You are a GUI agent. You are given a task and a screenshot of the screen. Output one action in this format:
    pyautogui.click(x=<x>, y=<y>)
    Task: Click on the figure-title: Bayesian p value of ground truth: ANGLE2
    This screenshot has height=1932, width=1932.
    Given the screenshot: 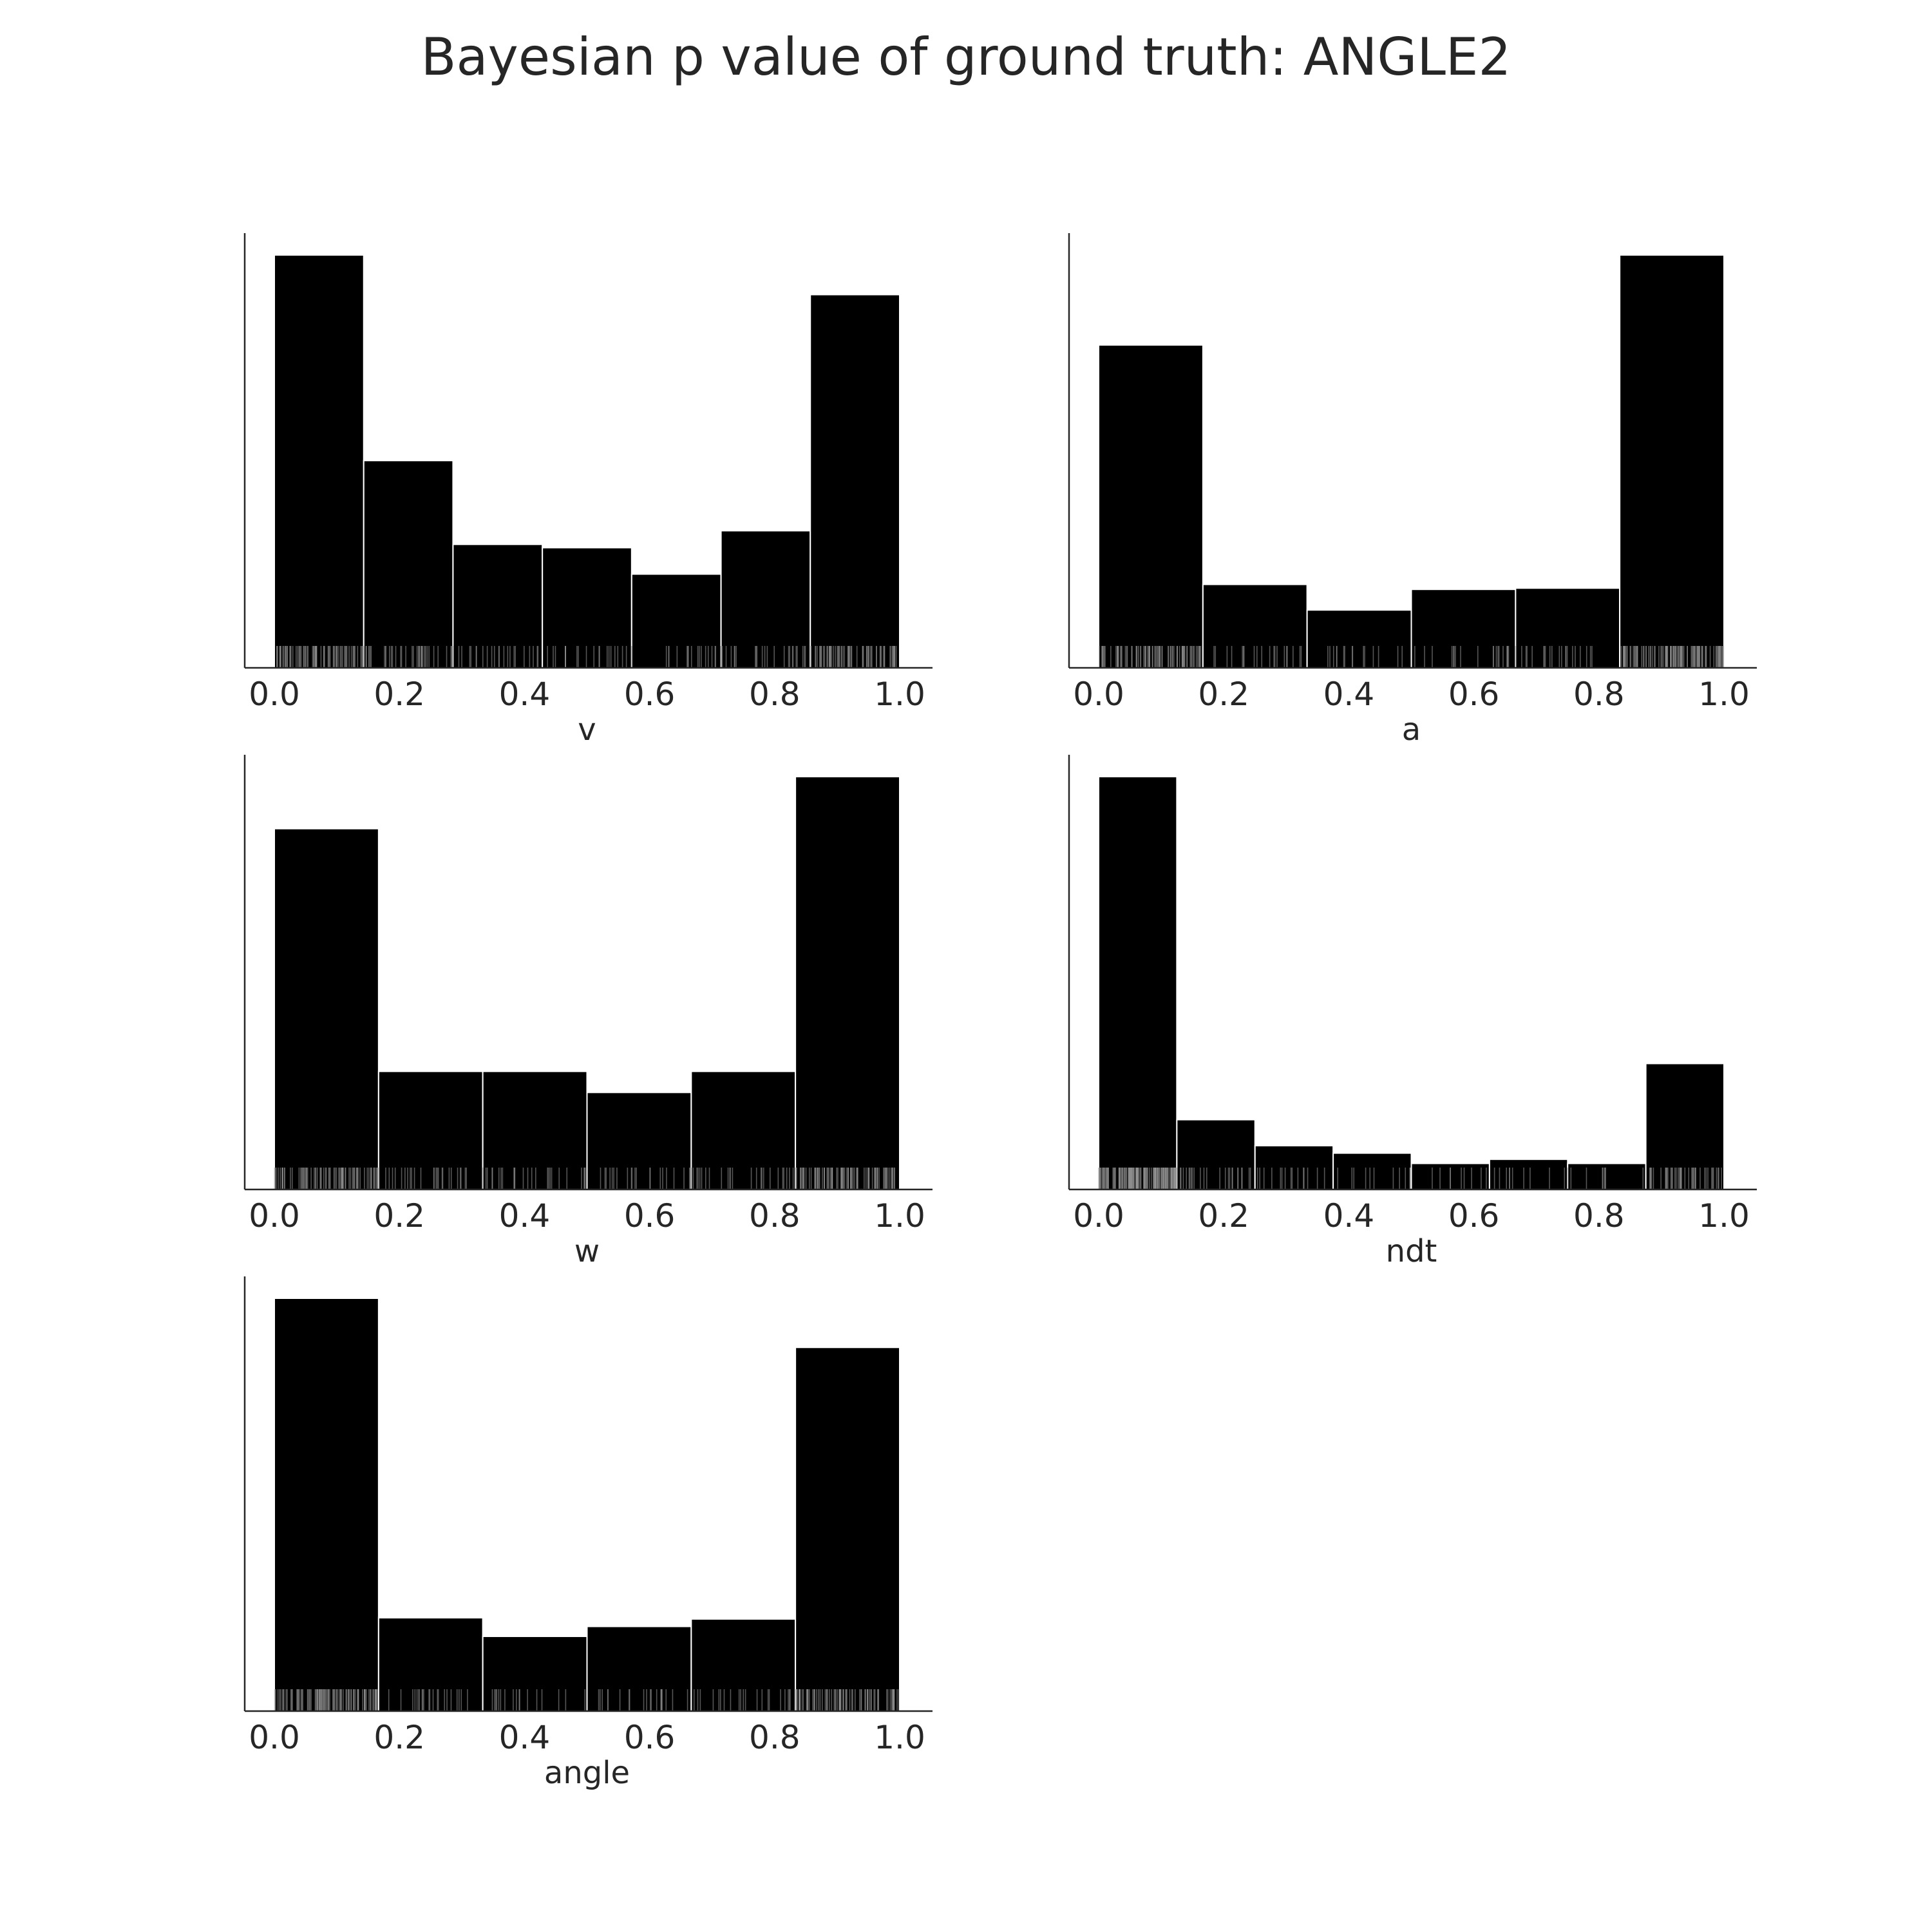 What is the action you would take?
    pyautogui.click(x=966, y=57)
    